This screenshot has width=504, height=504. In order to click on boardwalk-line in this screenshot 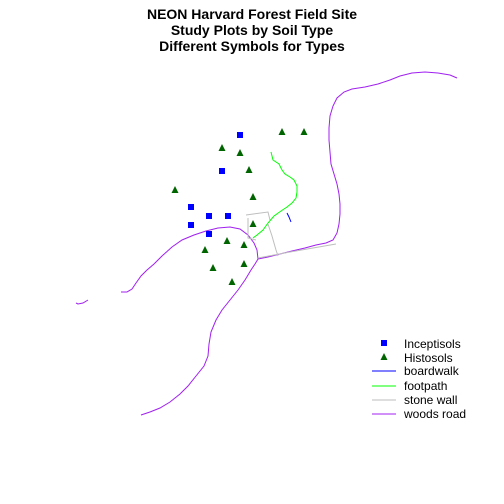, I will do `click(289, 217)`.